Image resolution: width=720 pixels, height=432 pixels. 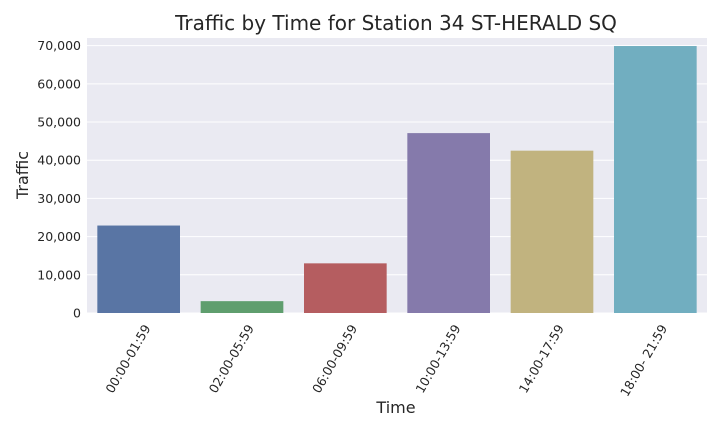 What do you see at coordinates (22, 175) in the screenshot?
I see `y-axis-label: Traffic` at bounding box center [22, 175].